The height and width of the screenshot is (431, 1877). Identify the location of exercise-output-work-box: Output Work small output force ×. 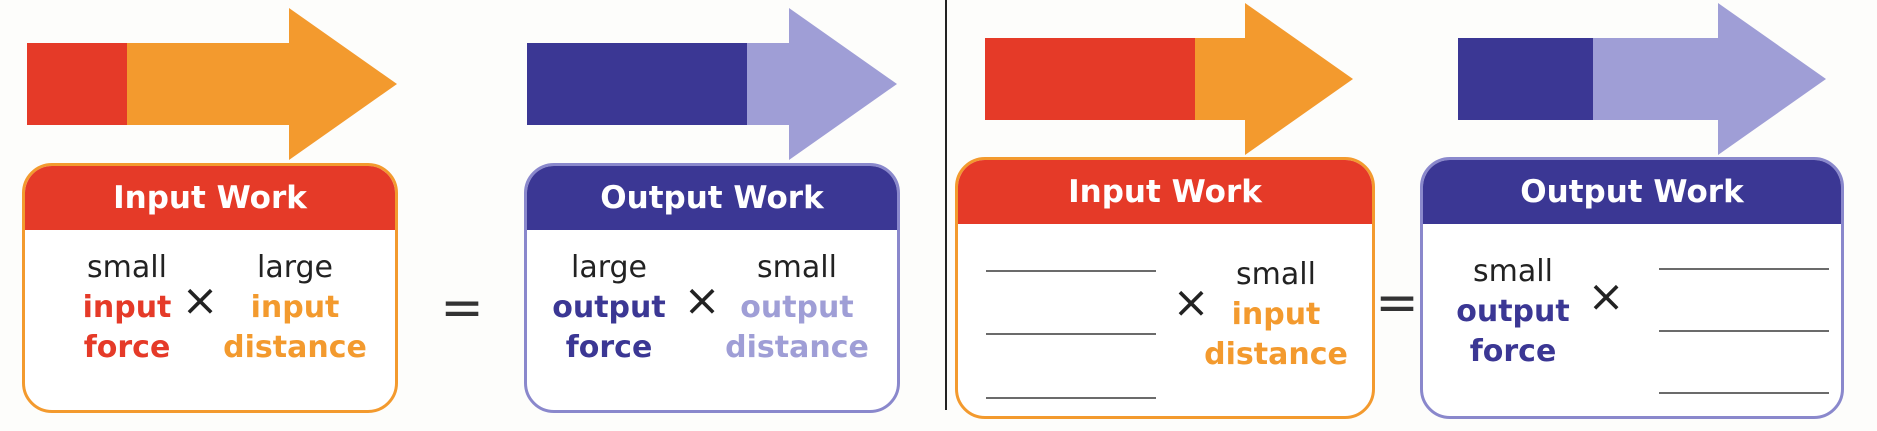
(1632, 288).